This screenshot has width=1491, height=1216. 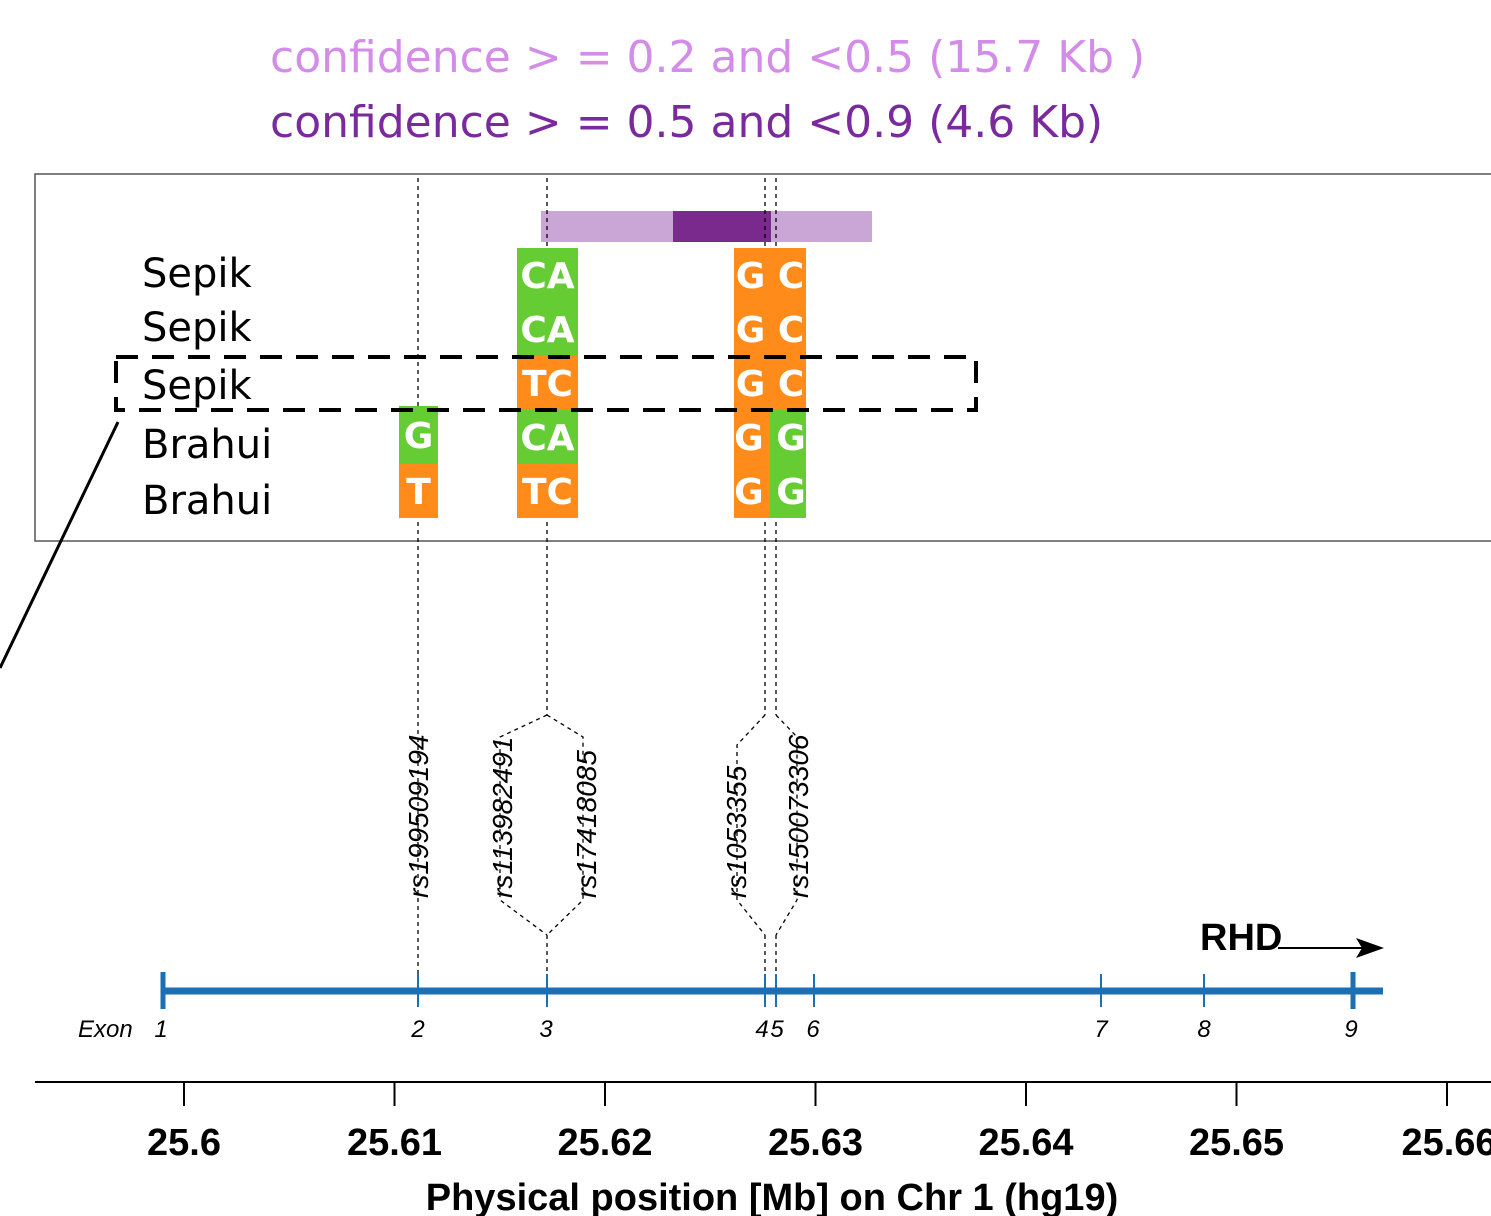 I want to click on allele-text: G, so click(x=419, y=436).